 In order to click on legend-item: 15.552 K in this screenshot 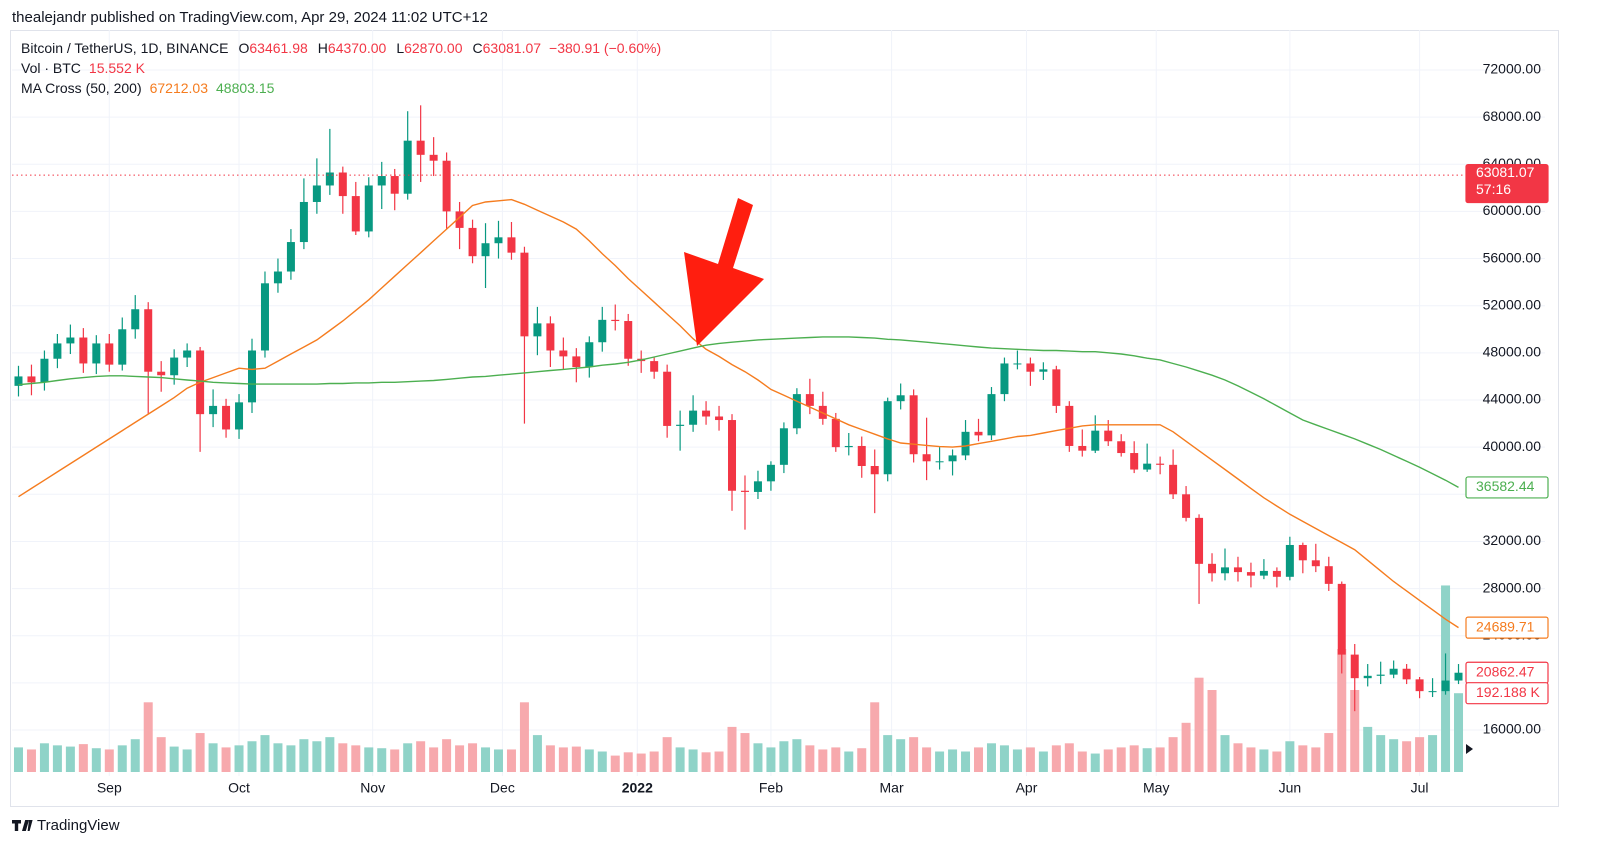, I will do `click(117, 68)`.